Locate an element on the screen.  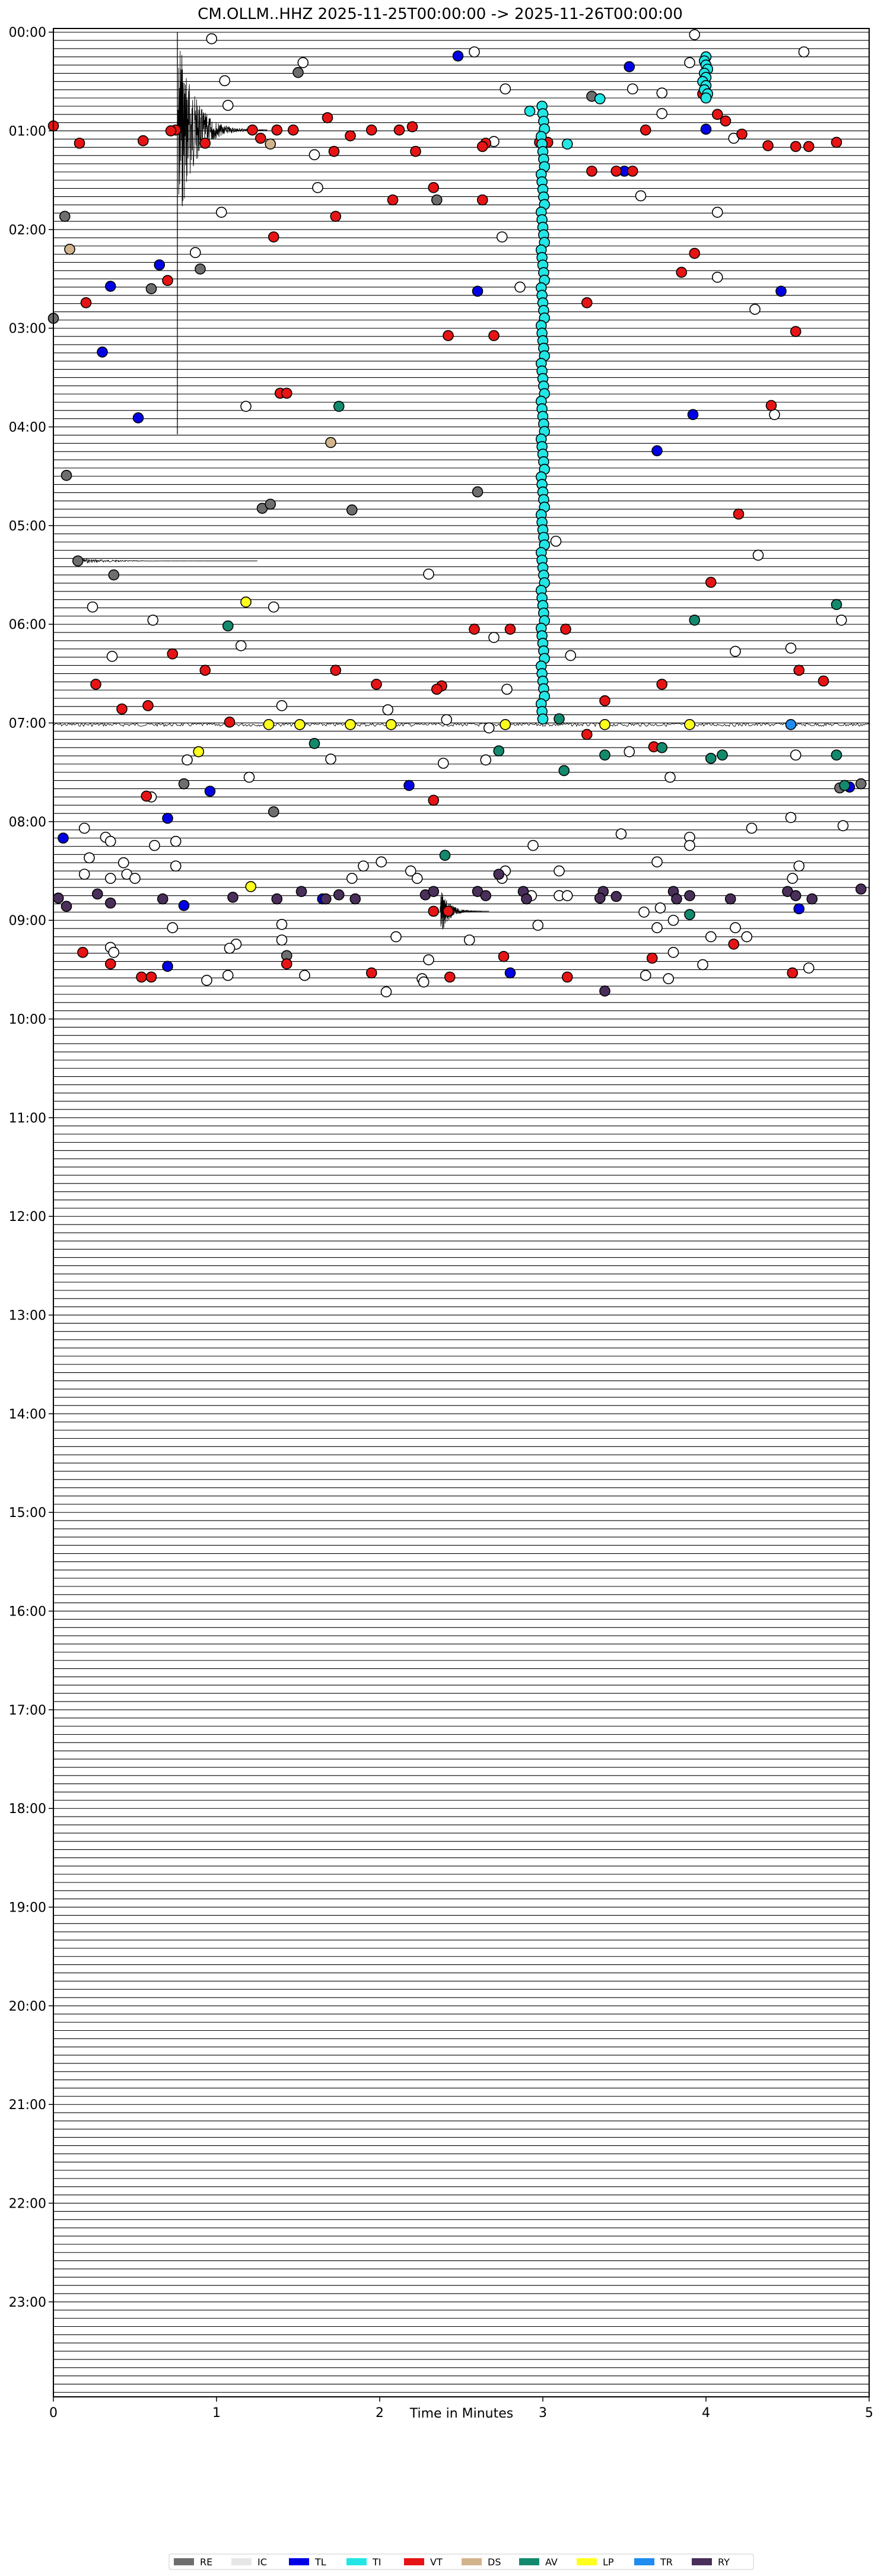
legend-label: IC is located at coordinates (262, 2562).